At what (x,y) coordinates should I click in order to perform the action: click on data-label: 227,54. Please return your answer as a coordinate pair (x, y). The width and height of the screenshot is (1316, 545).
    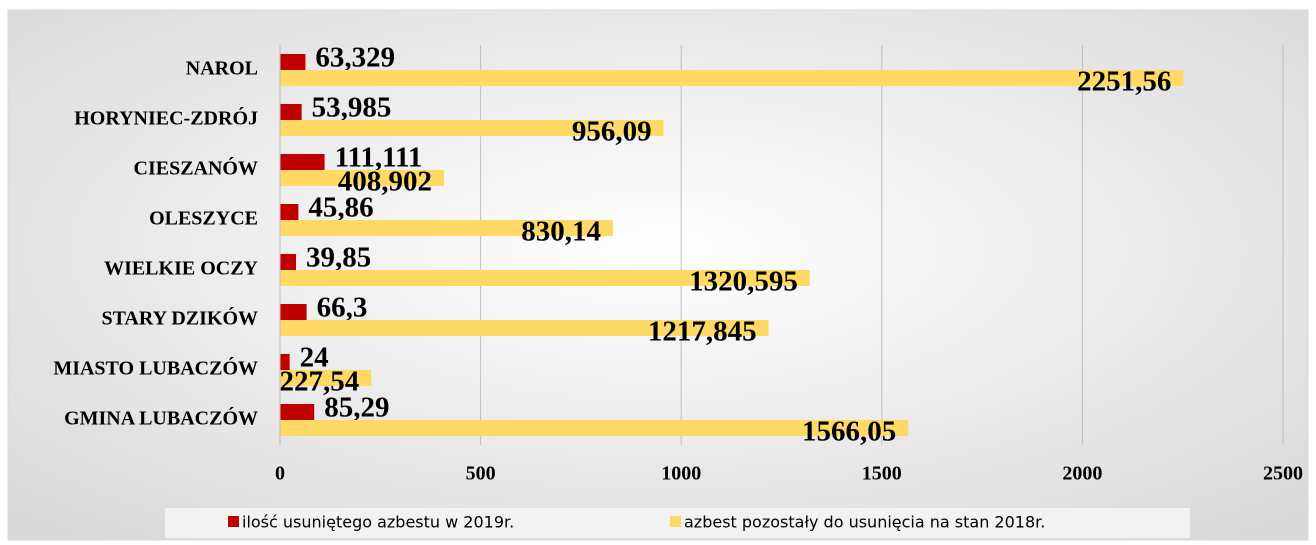
    Looking at the image, I should click on (320, 382).